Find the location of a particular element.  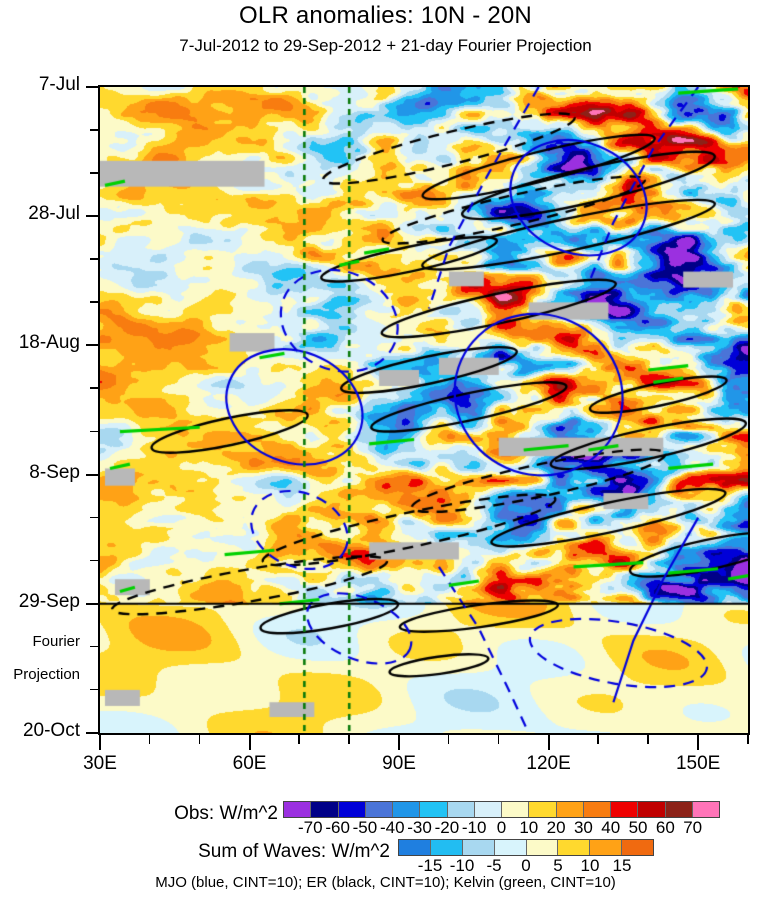

colorbar-tick-label: -20 is located at coordinates (447, 827).